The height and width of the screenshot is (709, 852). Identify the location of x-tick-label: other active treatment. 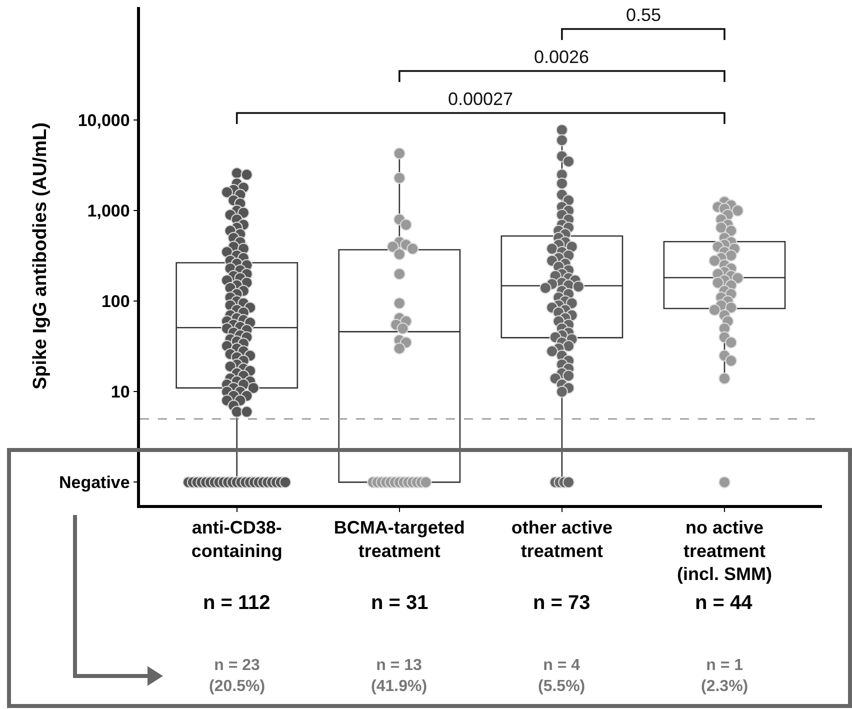
(561, 539).